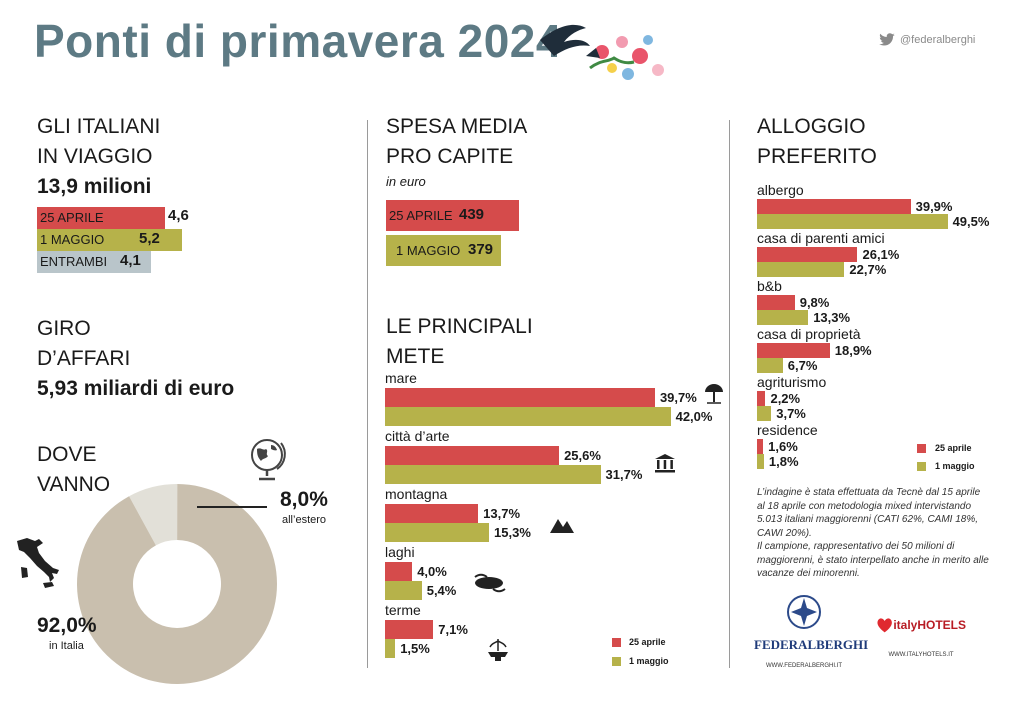  I want to click on bar-mare-1-maggio, so click(528, 416).